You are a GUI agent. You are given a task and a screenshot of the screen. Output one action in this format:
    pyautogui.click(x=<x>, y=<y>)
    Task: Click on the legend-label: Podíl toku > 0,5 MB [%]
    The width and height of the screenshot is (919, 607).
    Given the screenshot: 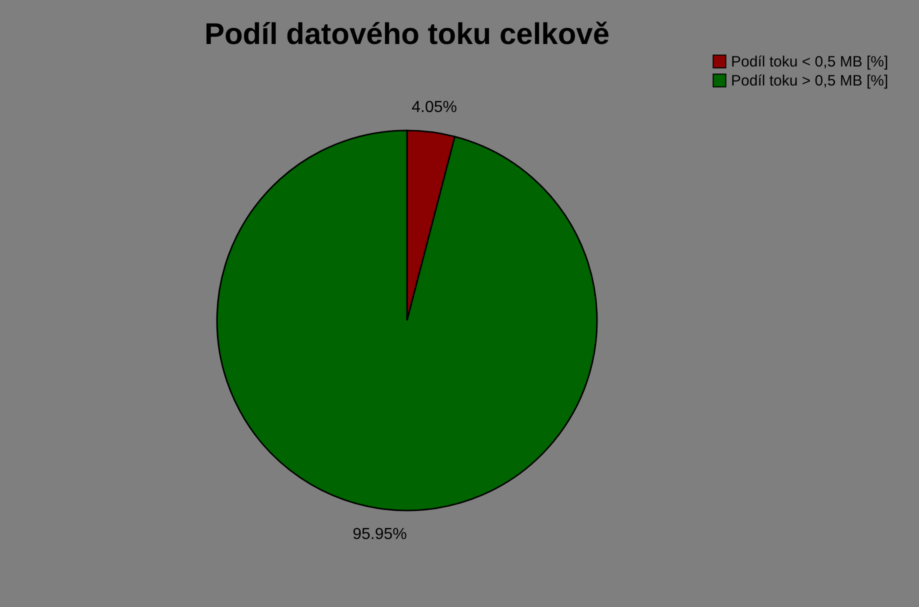 What is the action you would take?
    pyautogui.click(x=809, y=81)
    